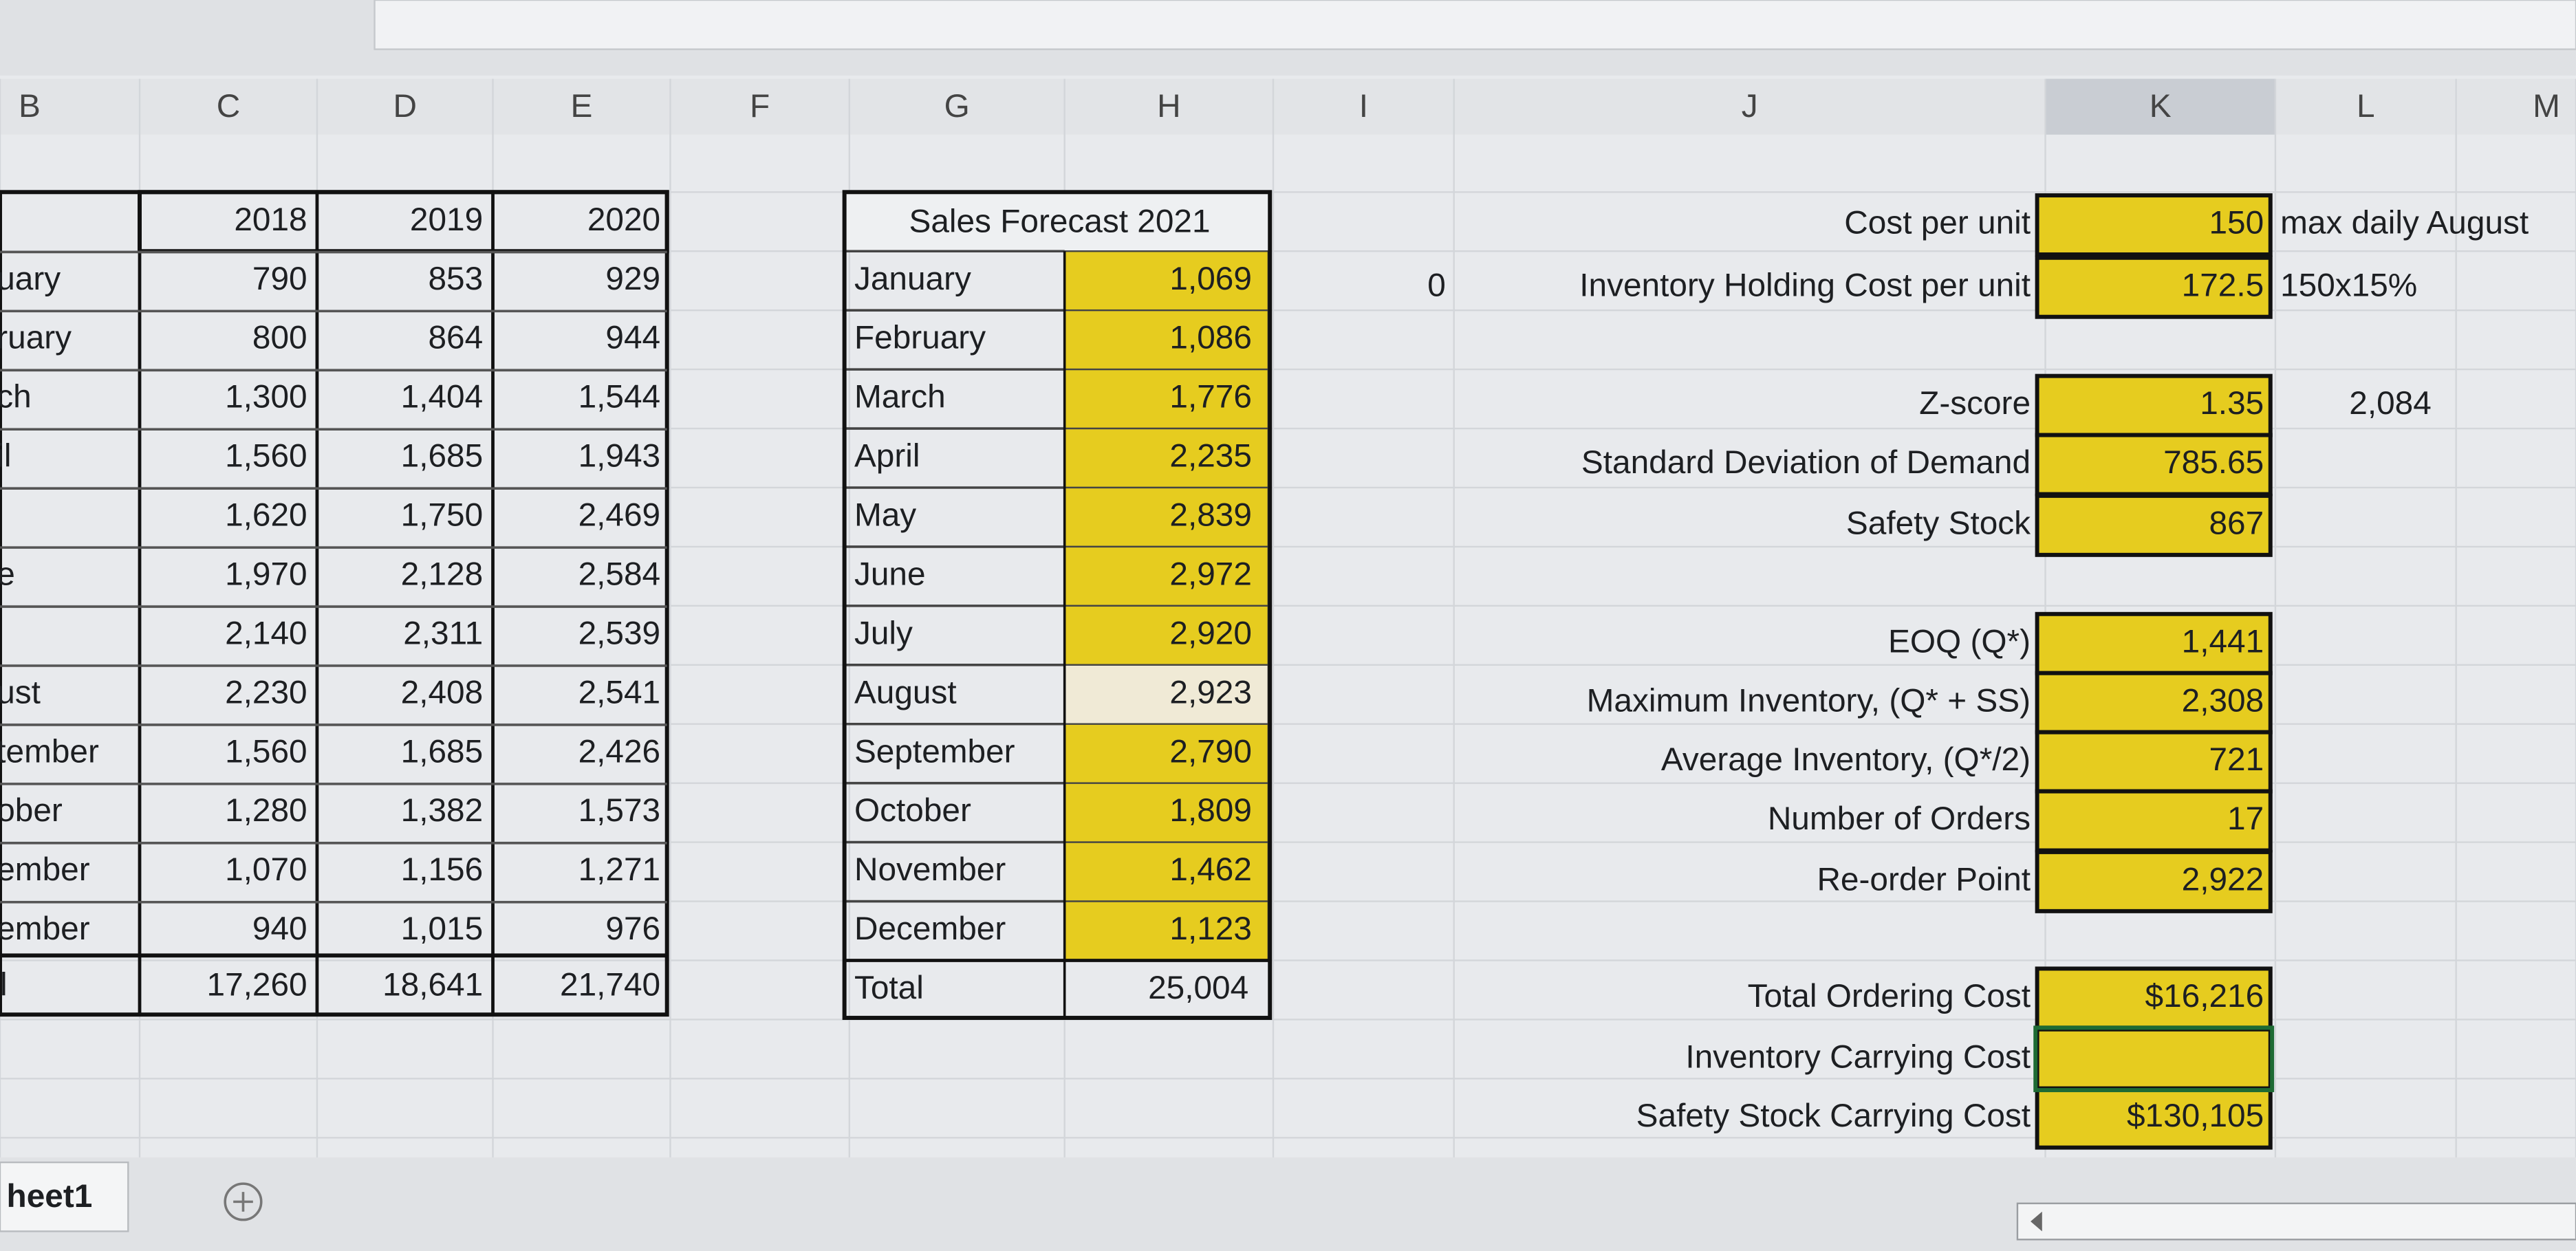 The height and width of the screenshot is (1251, 2576). What do you see at coordinates (2236, 223) in the screenshot?
I see `metric-value: 150` at bounding box center [2236, 223].